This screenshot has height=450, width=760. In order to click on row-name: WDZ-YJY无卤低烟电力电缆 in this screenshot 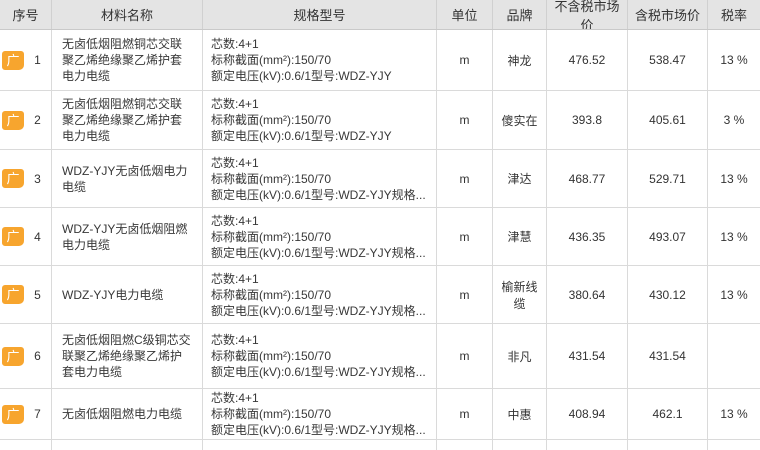, I will do `click(125, 178)`.